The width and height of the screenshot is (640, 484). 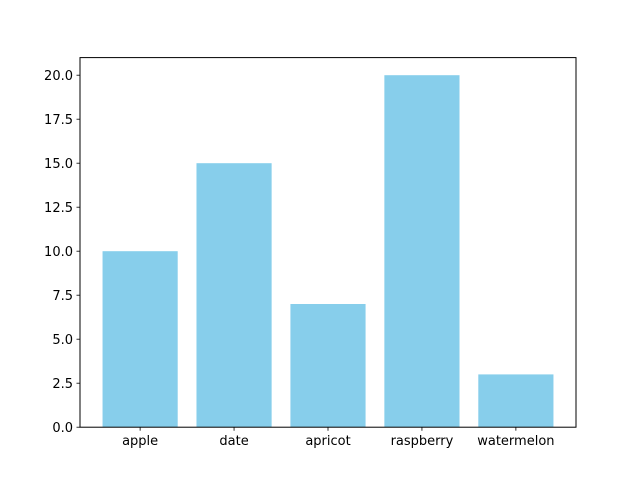 What do you see at coordinates (140, 441) in the screenshot?
I see `x-tick-label-apple: apple` at bounding box center [140, 441].